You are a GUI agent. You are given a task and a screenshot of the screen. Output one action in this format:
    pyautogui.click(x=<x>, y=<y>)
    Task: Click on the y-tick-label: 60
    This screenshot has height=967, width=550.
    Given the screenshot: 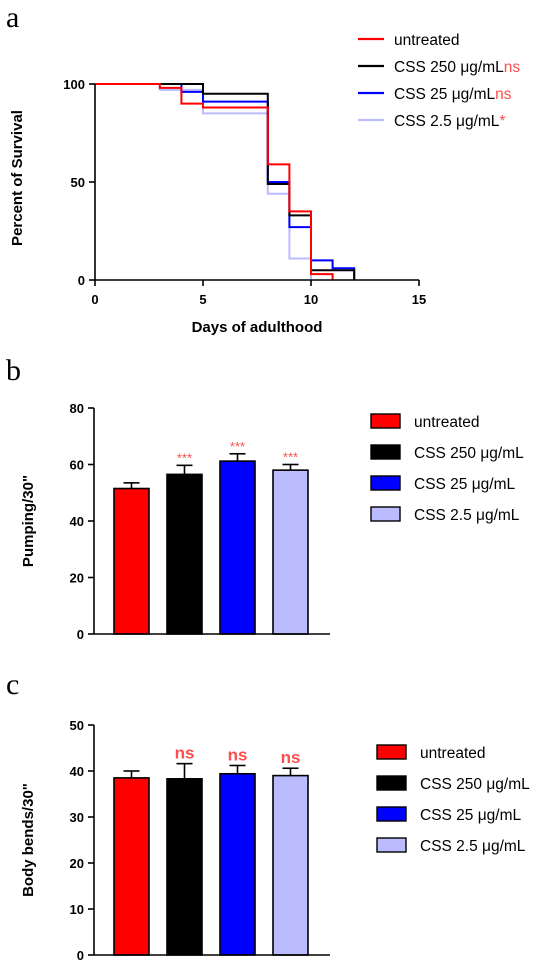 What is the action you would take?
    pyautogui.click(x=77, y=465)
    